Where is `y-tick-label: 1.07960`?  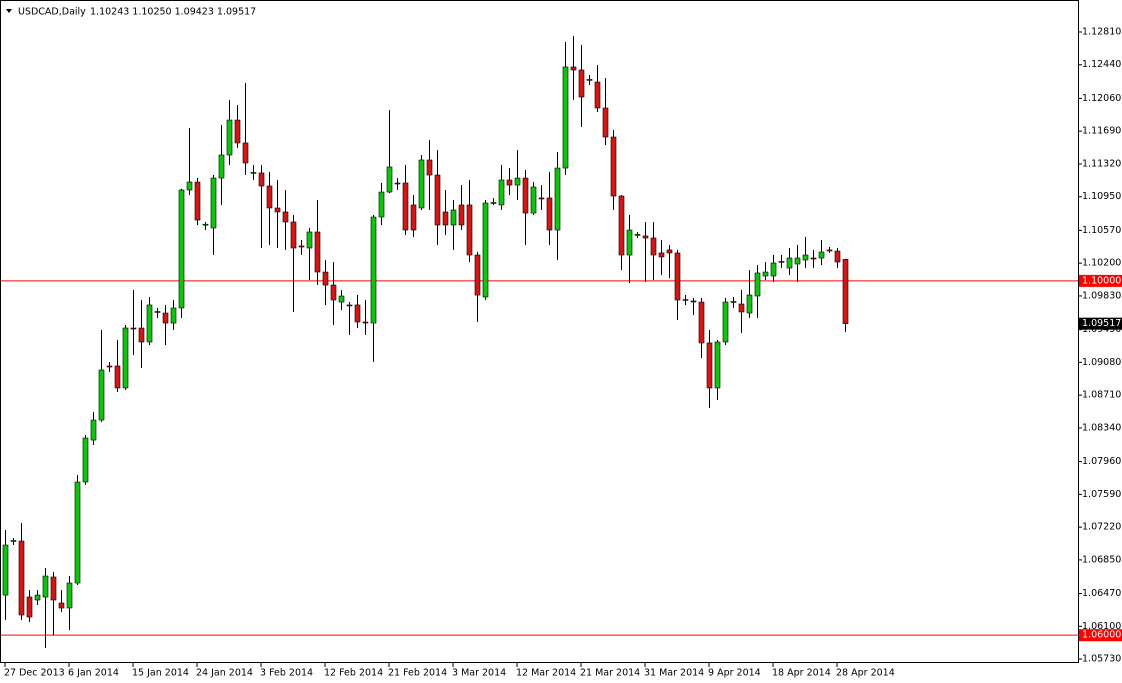 y-tick-label: 1.07960 is located at coordinates (1101, 461).